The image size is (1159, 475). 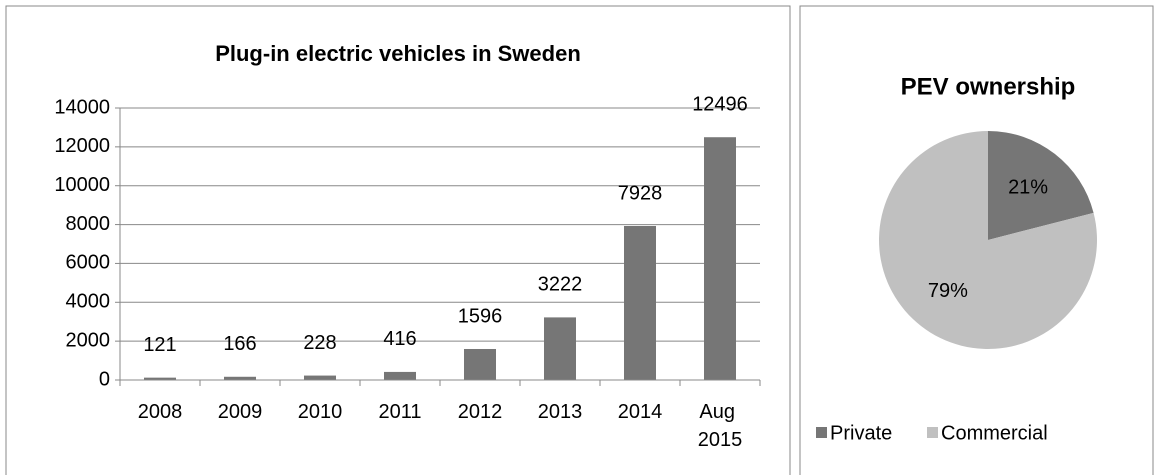 I want to click on y-tick-label: 14000, so click(x=82, y=107).